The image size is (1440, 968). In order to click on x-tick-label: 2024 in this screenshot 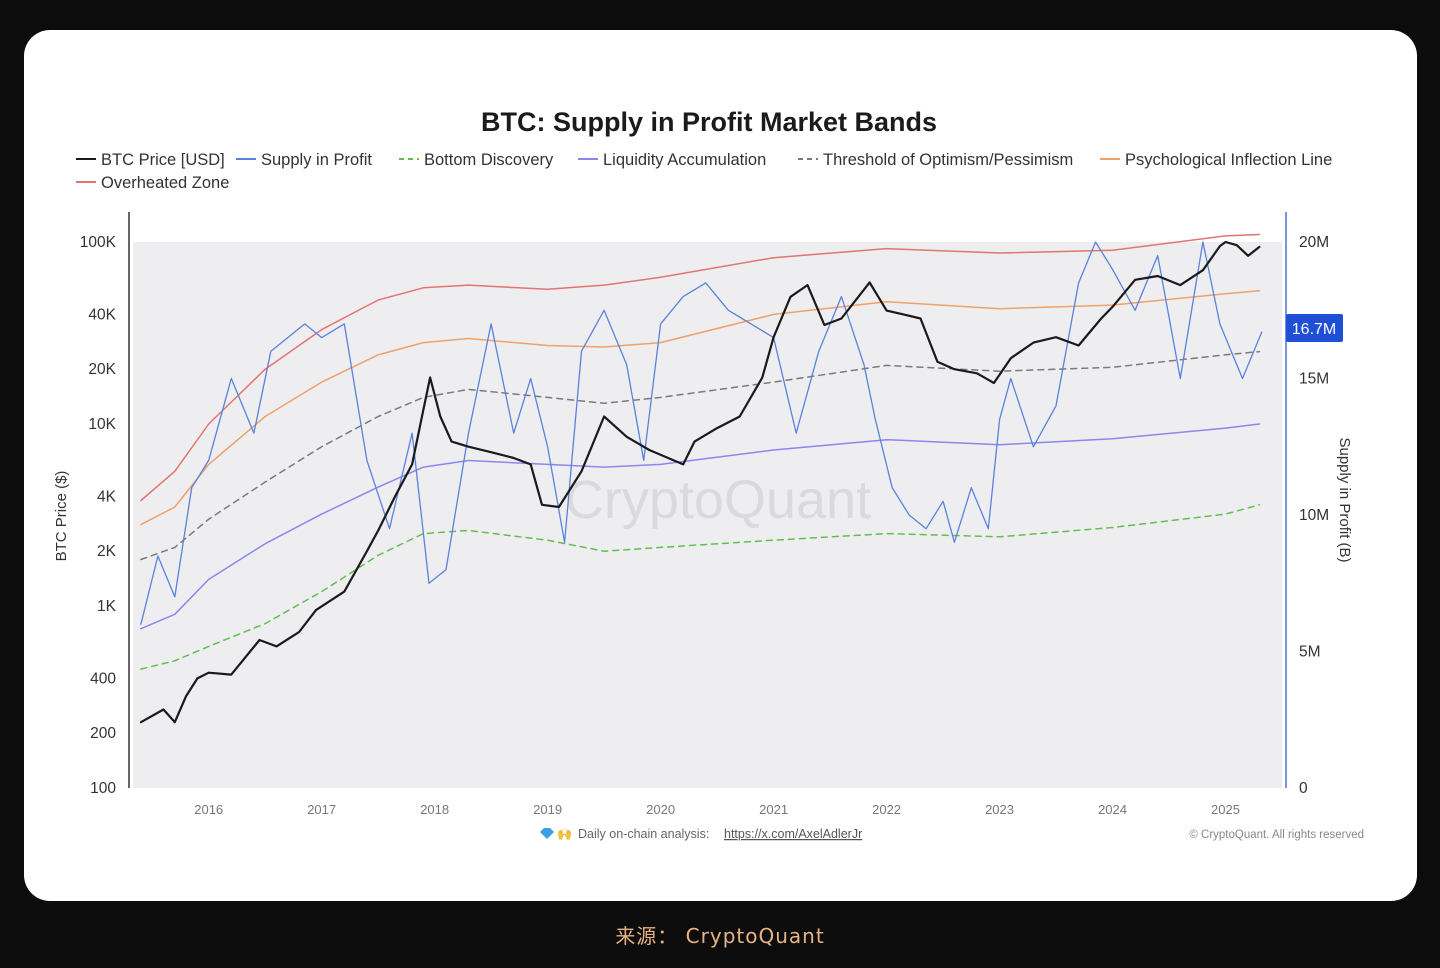, I will do `click(1112, 809)`.